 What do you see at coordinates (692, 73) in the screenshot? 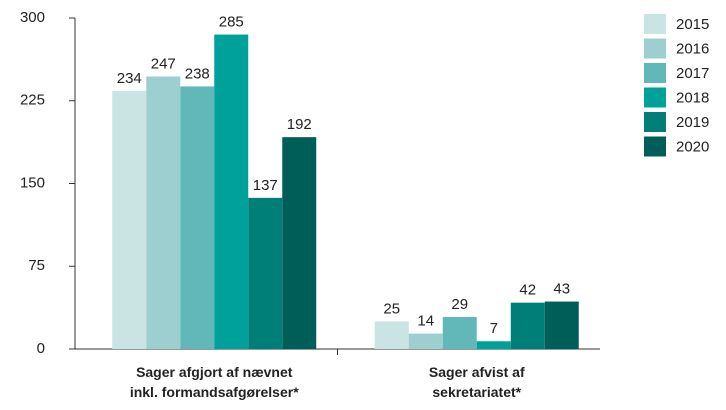
I see `legend-label: 2017` at bounding box center [692, 73].